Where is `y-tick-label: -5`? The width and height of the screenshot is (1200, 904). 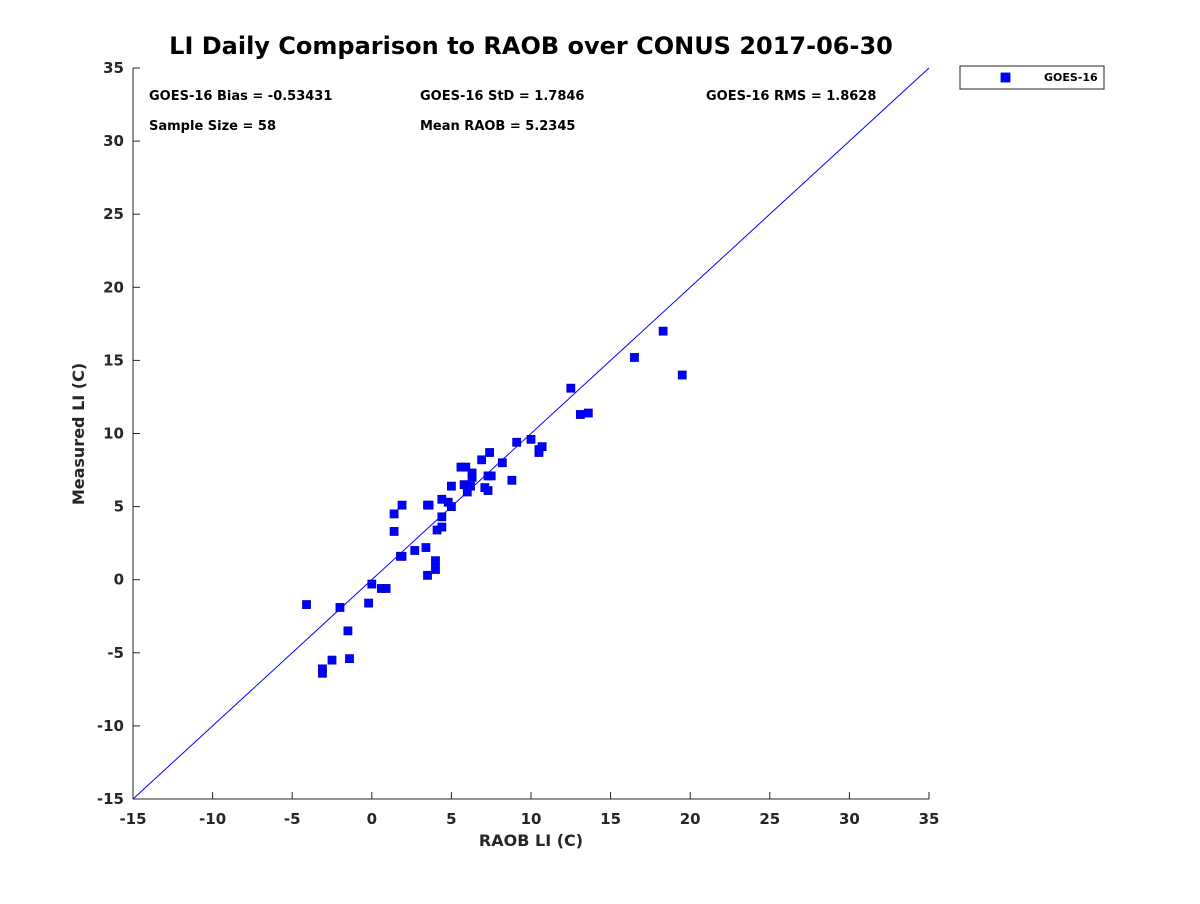 y-tick-label: -5 is located at coordinates (115, 653).